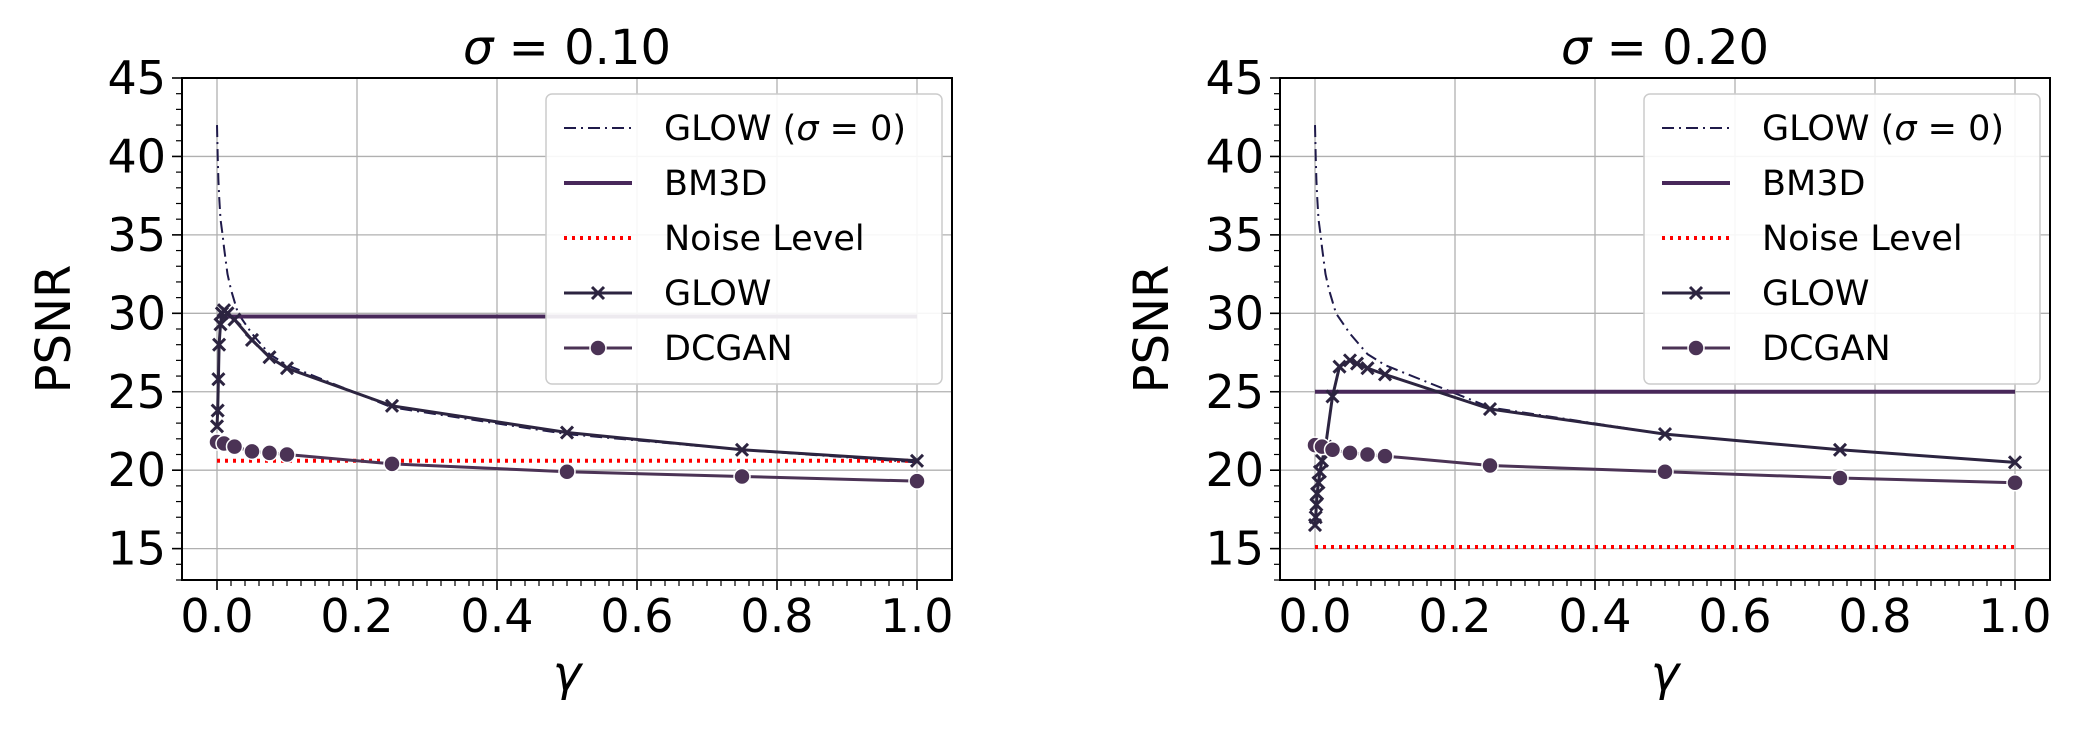 The width and height of the screenshot is (2090, 730). I want to click on y-tick-label: 15, so click(1234, 549).